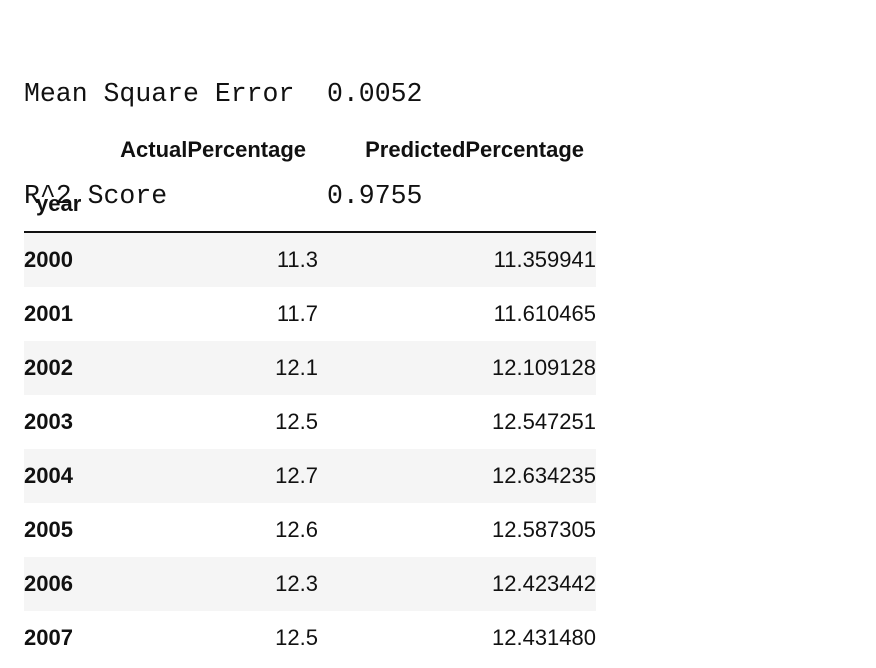 The width and height of the screenshot is (876, 668). Describe the element at coordinates (48, 421) in the screenshot. I see `row-index-year: 2003` at that location.